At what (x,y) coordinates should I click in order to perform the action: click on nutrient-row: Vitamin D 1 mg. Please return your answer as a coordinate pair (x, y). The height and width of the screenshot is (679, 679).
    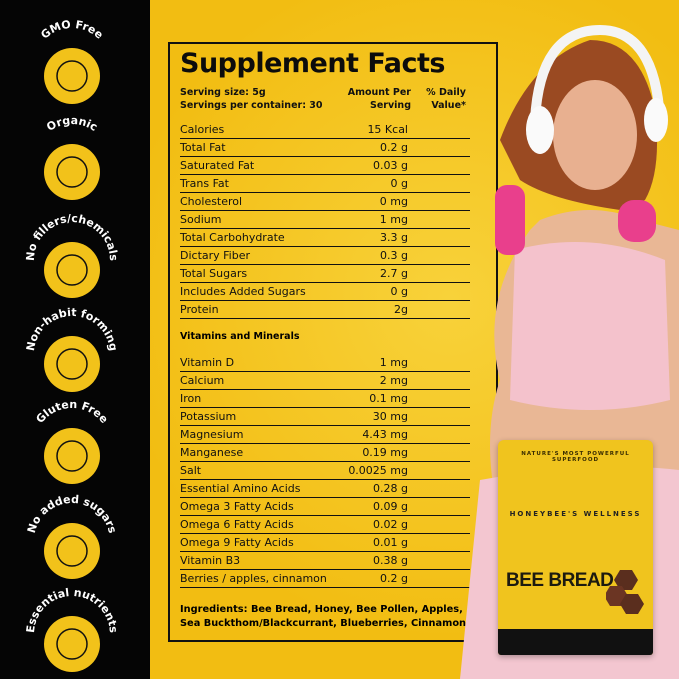
    Looking at the image, I should click on (325, 363).